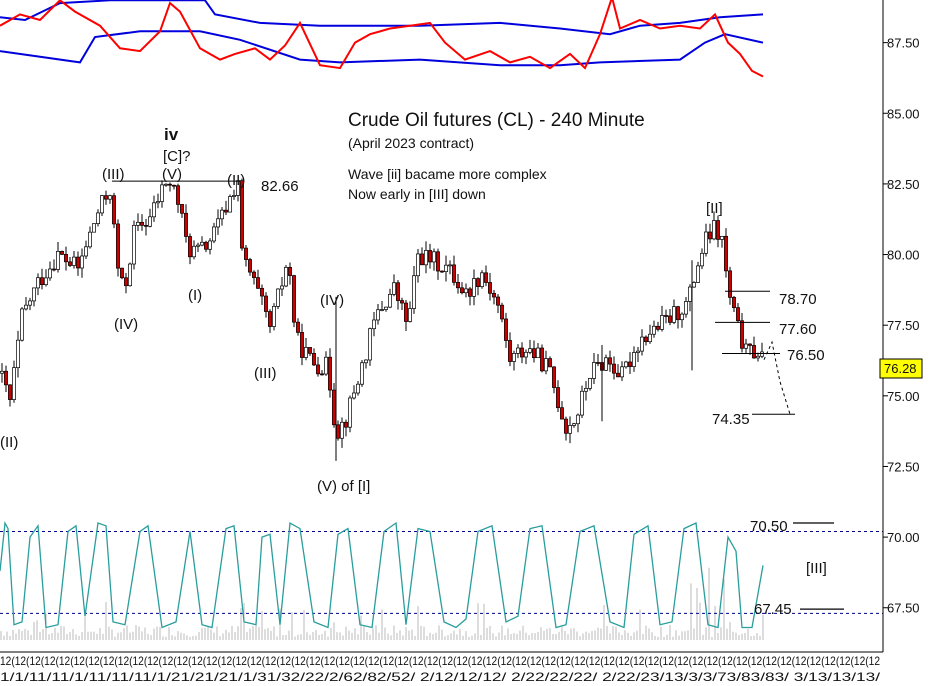 The width and height of the screenshot is (945, 686). What do you see at coordinates (903, 184) in the screenshot?
I see `y-tick-label: 82.50` at bounding box center [903, 184].